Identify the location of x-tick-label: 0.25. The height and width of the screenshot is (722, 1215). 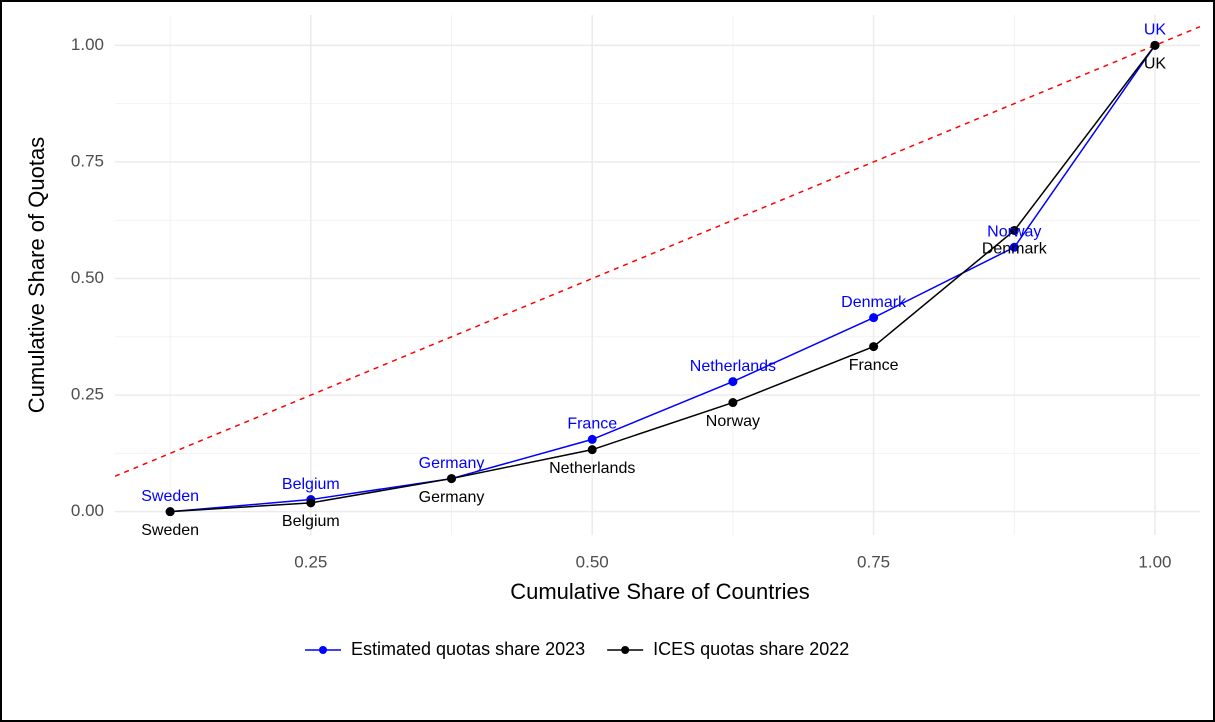
(310, 561).